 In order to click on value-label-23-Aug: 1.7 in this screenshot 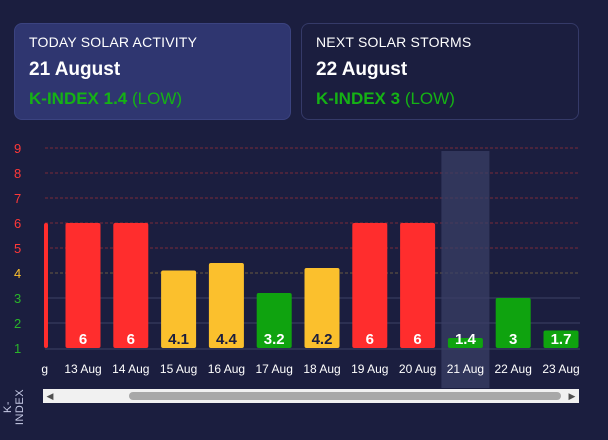, I will do `click(561, 339)`.